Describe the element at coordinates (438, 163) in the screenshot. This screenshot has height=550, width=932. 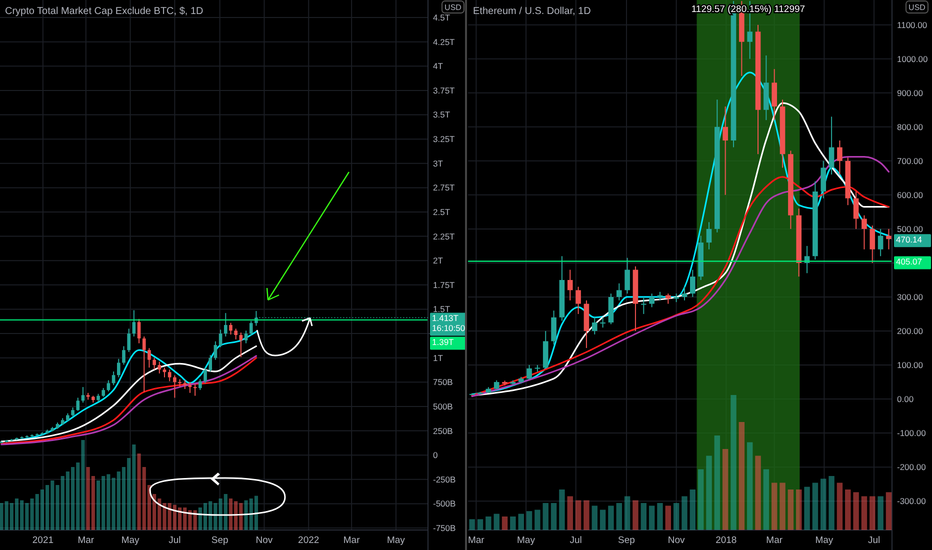
I see `y-tick-label: 3T` at that location.